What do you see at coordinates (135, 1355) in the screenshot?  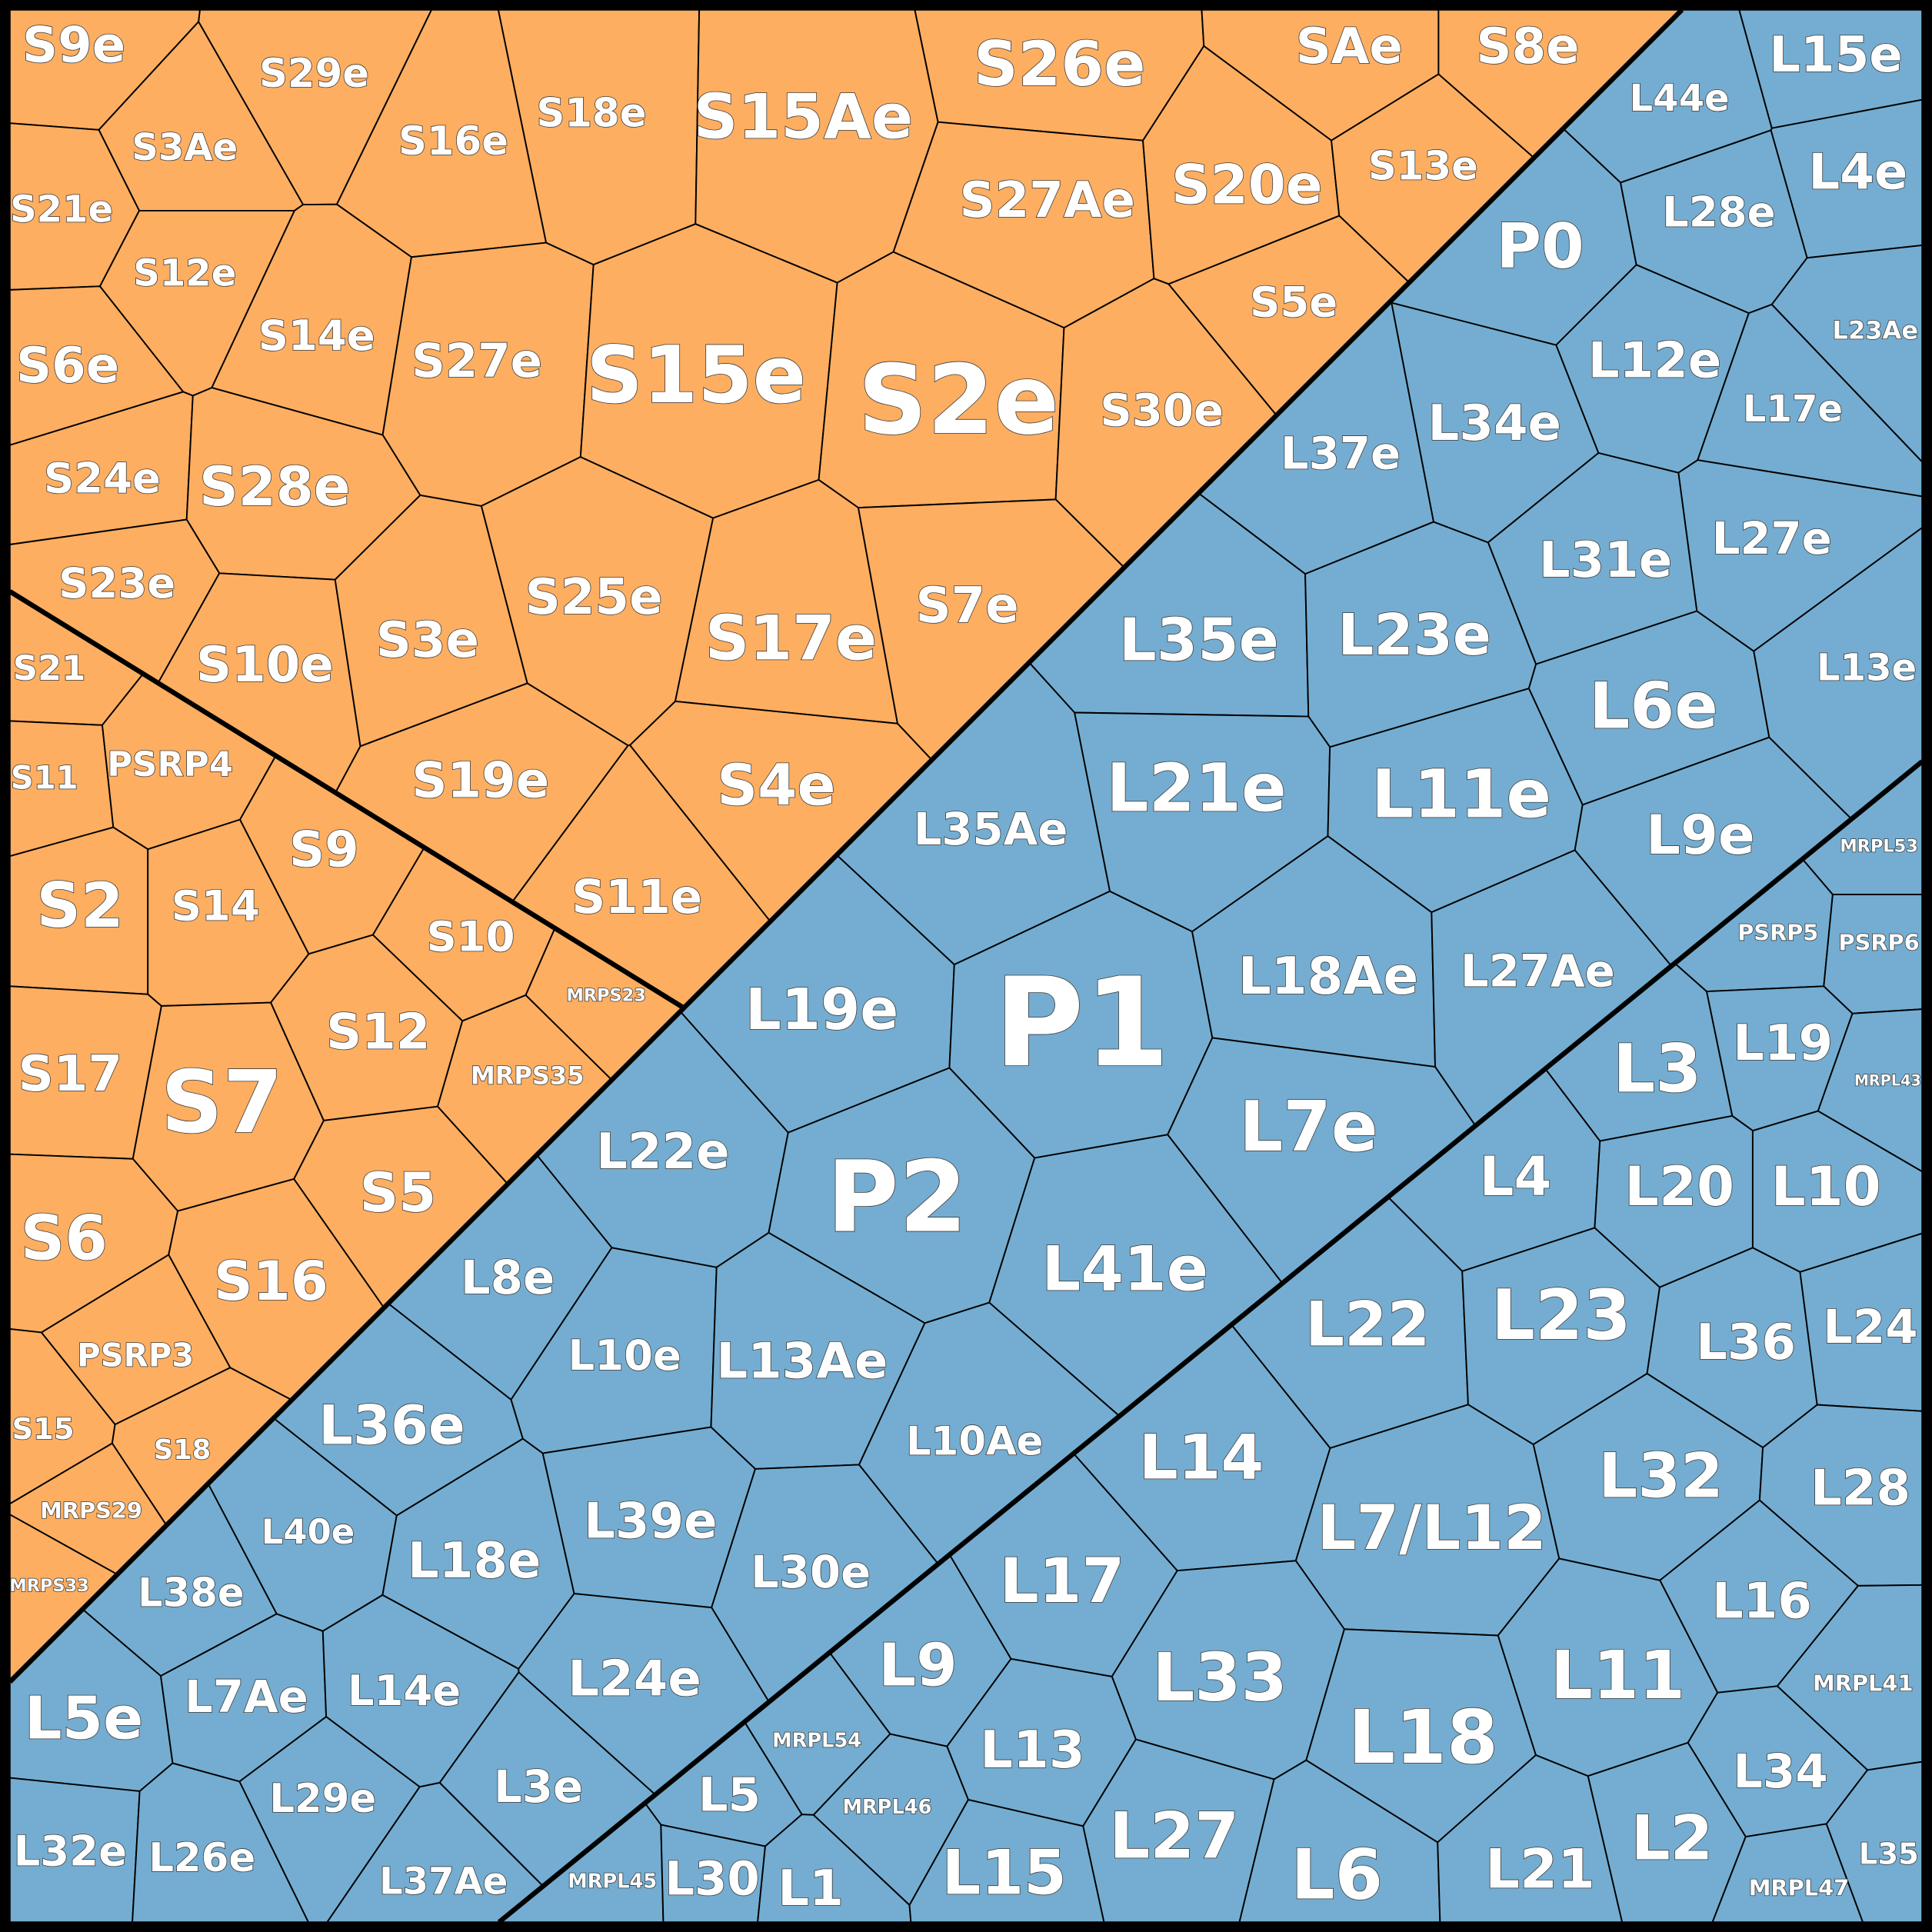 I see `cell-label: PSRP3` at bounding box center [135, 1355].